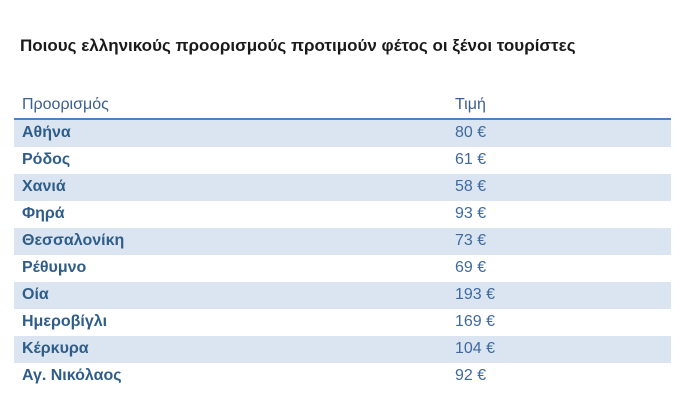  What do you see at coordinates (35, 294) in the screenshot?
I see `destination-name: Οία` at bounding box center [35, 294].